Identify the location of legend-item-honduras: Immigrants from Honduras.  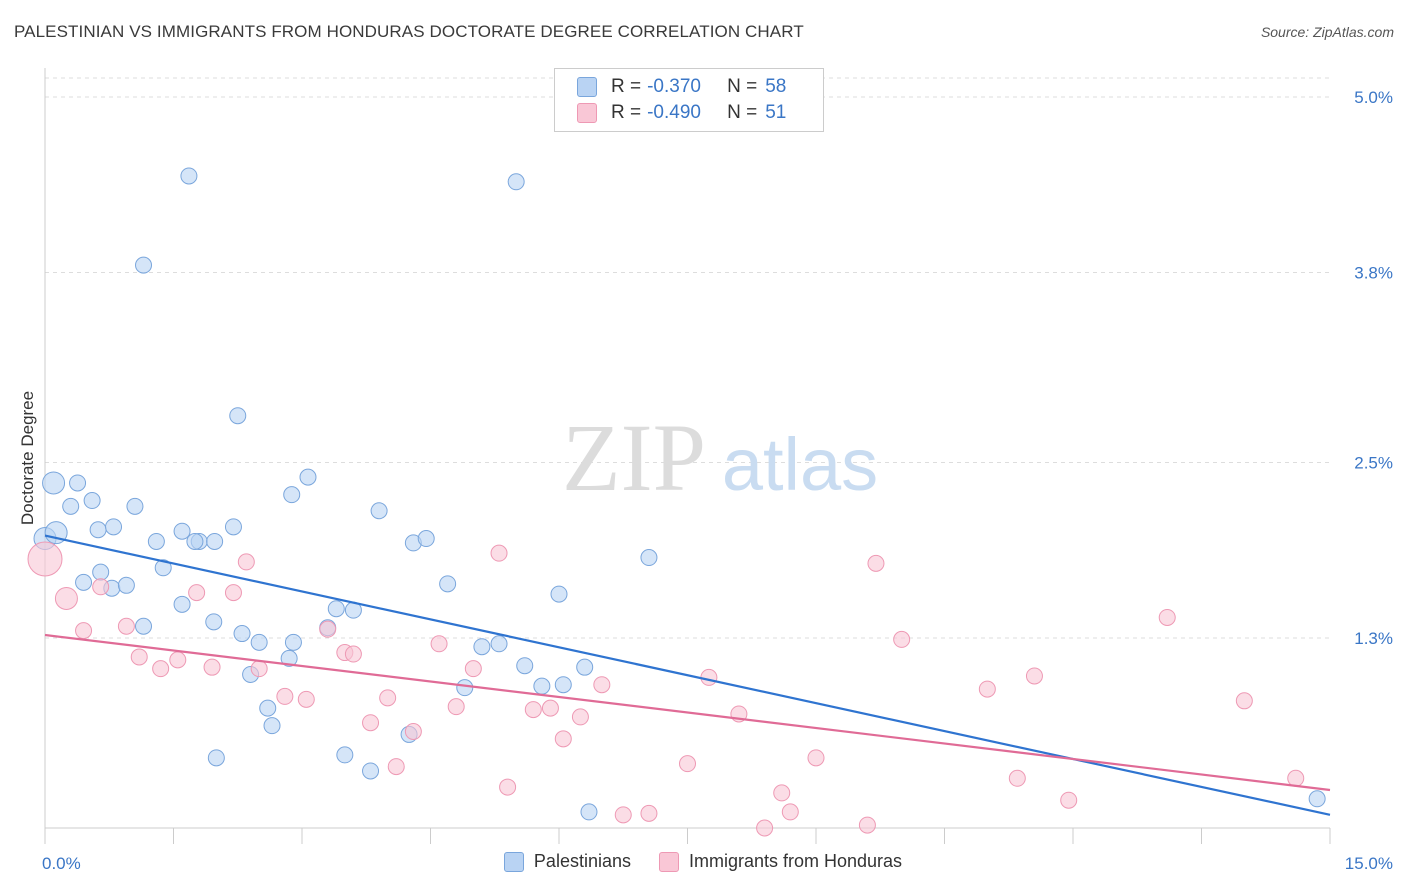
(780, 861).